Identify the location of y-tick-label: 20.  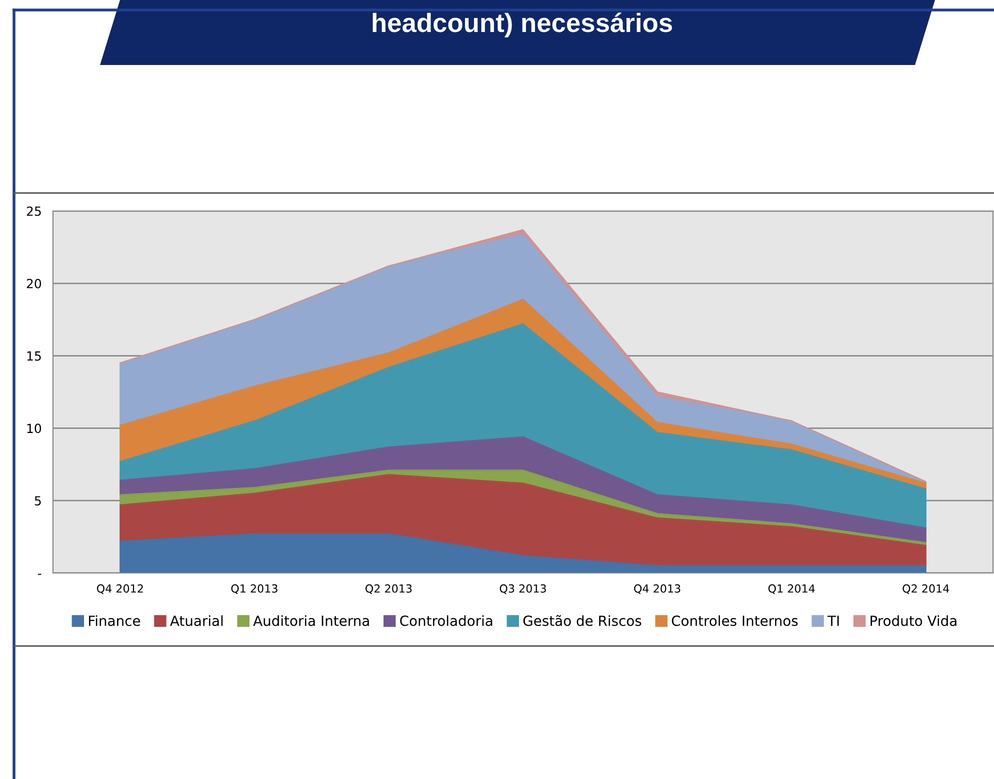
(34, 283).